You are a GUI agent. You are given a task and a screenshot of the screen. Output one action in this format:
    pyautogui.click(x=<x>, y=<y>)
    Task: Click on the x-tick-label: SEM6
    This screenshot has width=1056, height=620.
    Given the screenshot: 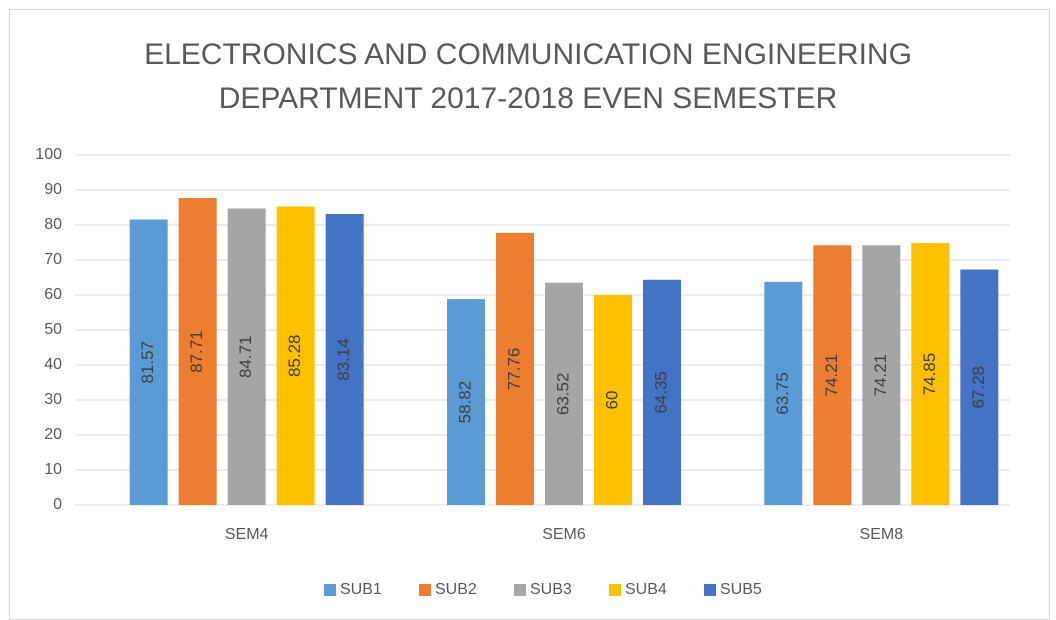 What is the action you would take?
    pyautogui.click(x=564, y=534)
    